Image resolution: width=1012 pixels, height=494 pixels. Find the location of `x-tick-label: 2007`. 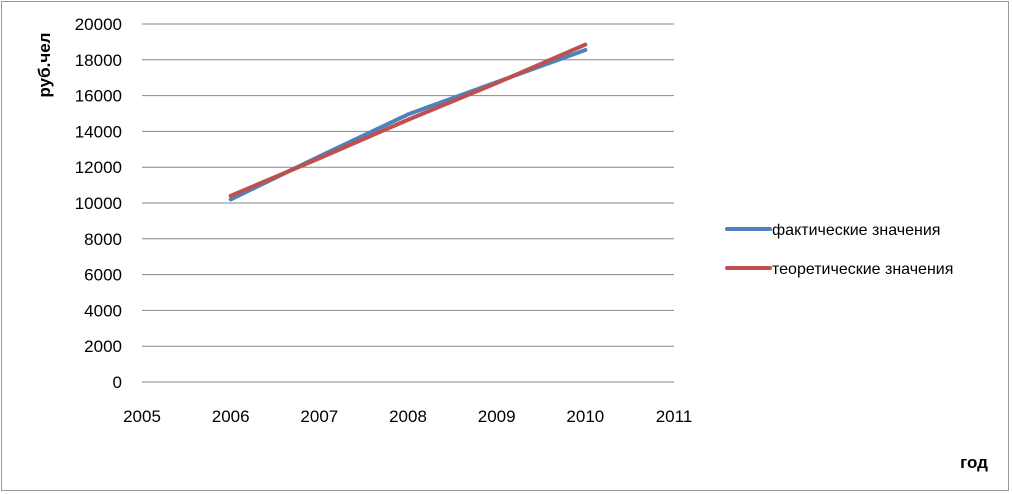

x-tick-label: 2007 is located at coordinates (319, 416).